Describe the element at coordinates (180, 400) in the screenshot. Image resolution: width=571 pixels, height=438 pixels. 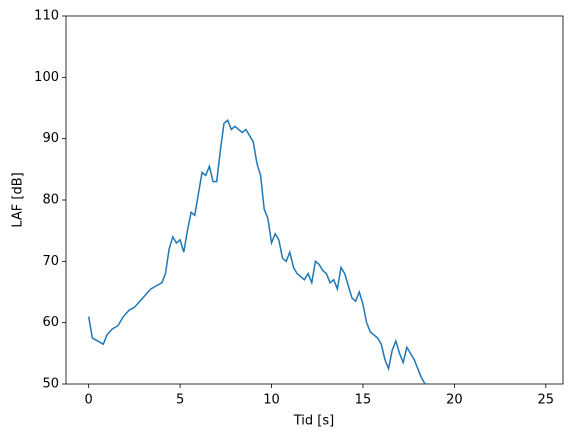
I see `x-tick-label: 5` at that location.